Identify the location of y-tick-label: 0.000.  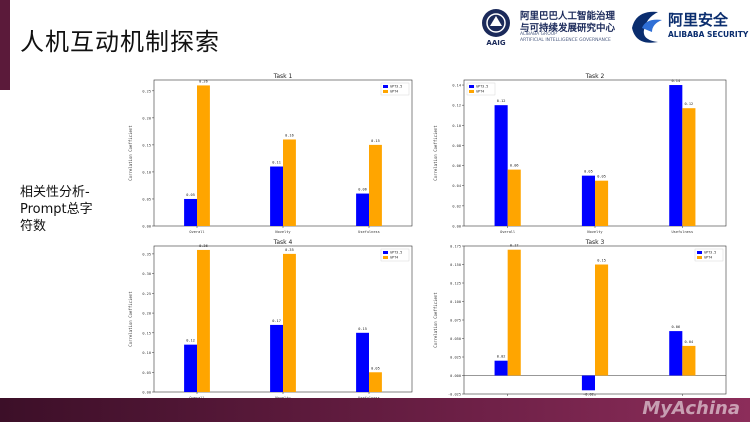
(455, 376).